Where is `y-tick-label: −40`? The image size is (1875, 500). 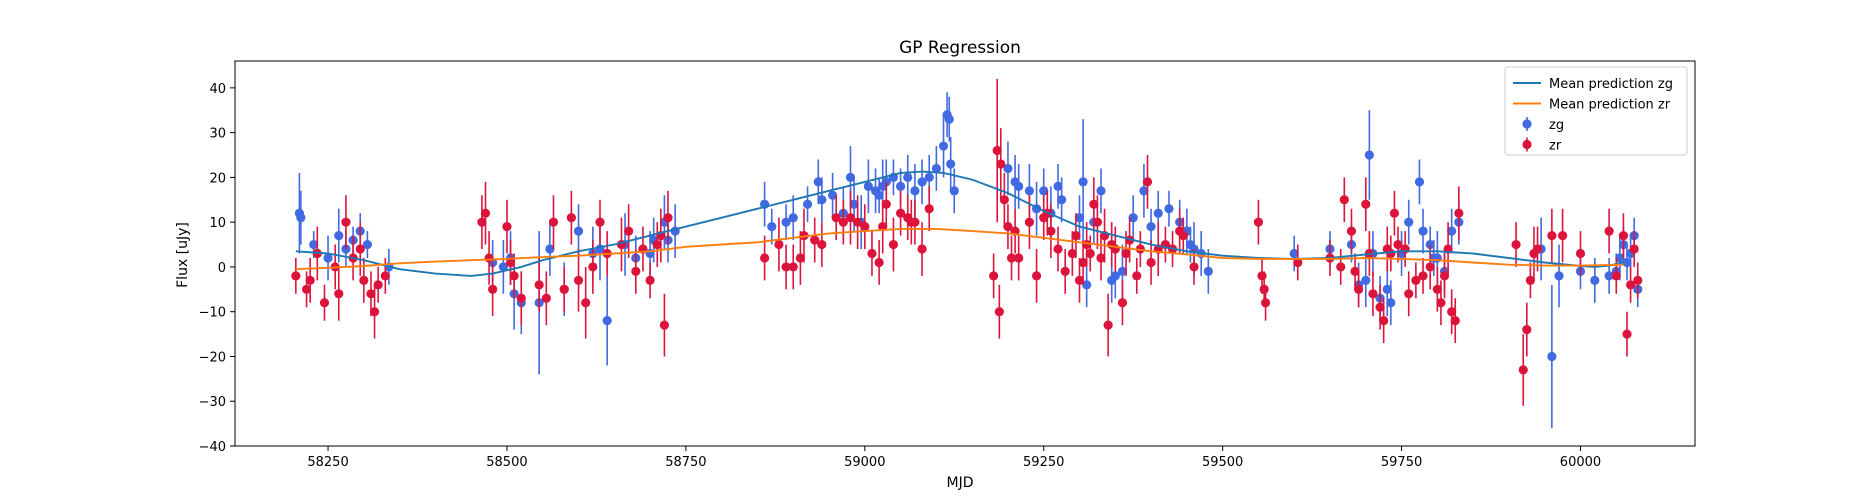
y-tick-label: −40 is located at coordinates (212, 447).